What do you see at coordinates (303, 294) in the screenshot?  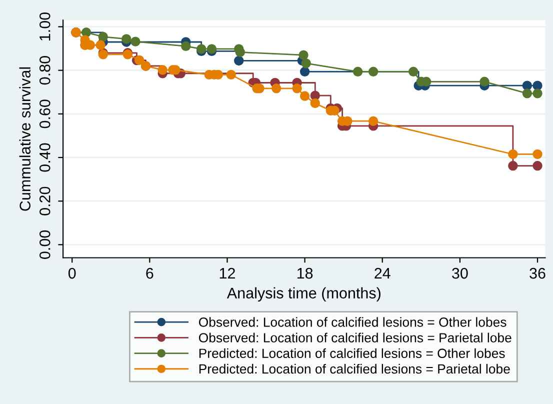 I see `x-axis-title: Analysis time (months)` at bounding box center [303, 294].